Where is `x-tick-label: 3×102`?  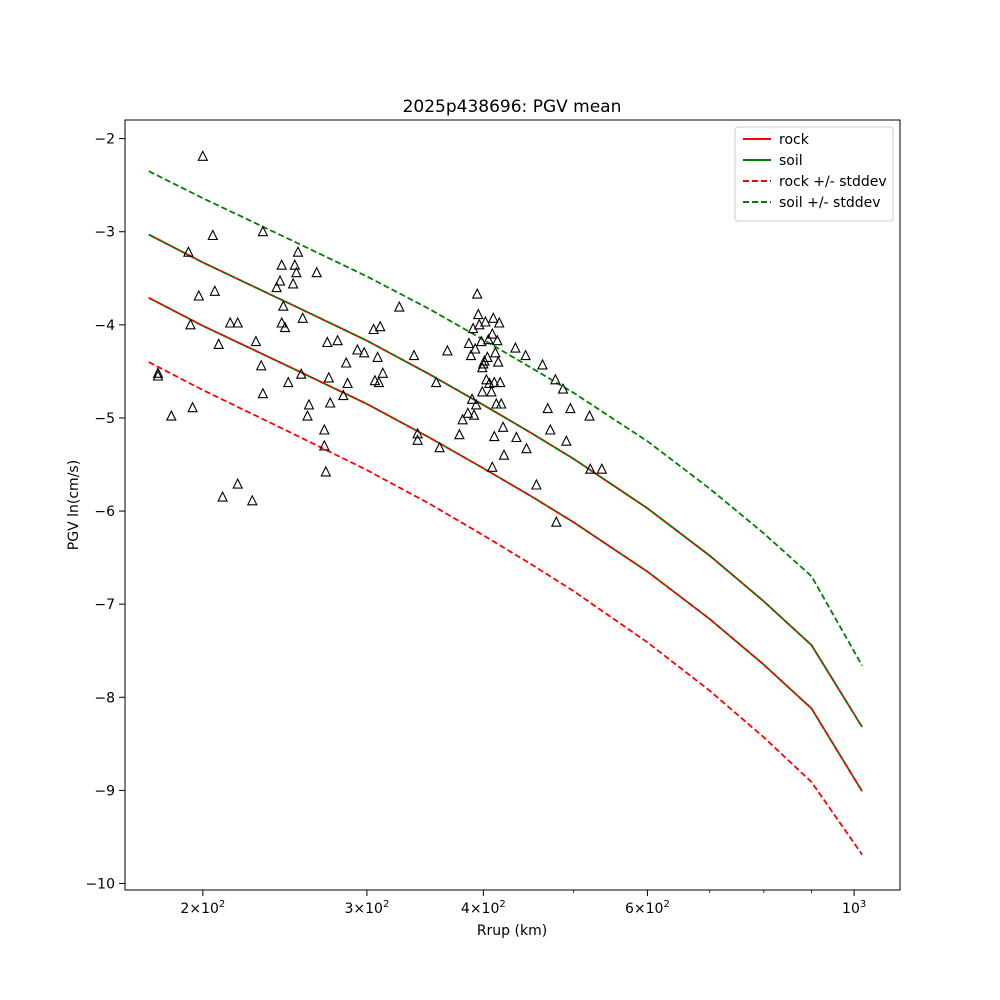
x-tick-label: 3×102 is located at coordinates (367, 908).